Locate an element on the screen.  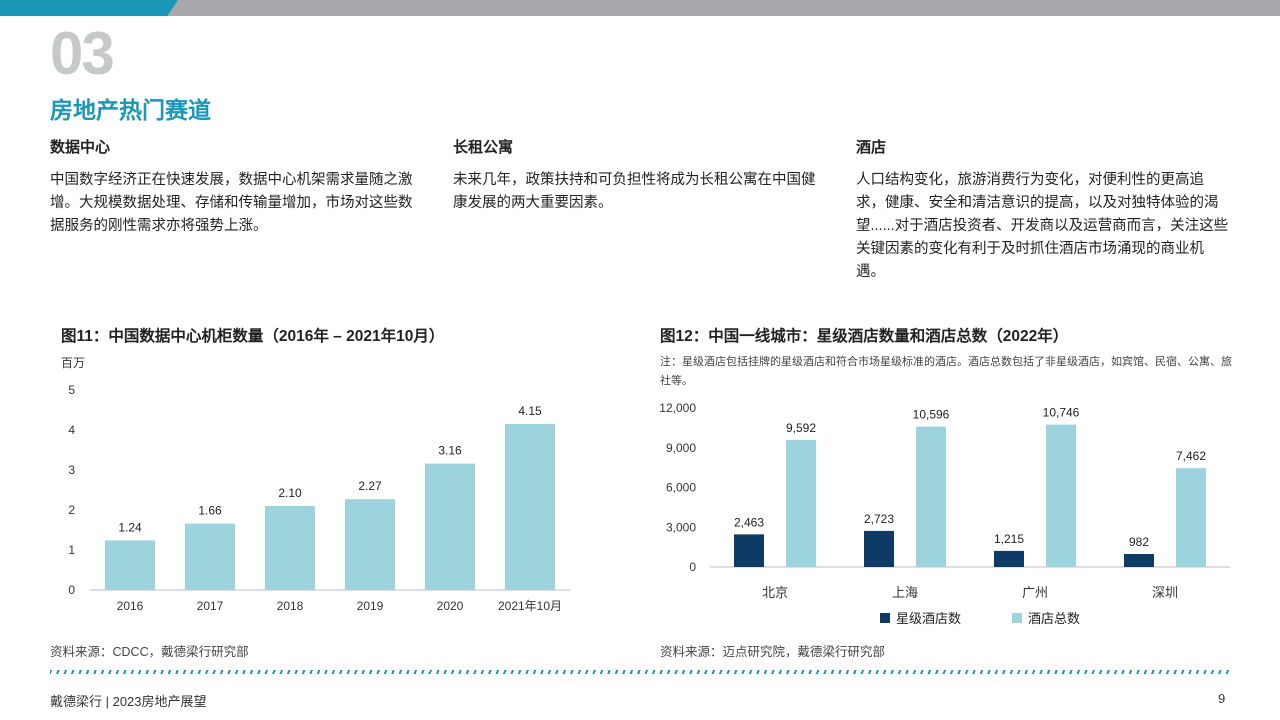
y-tick-label: 6,000 is located at coordinates (681, 488).